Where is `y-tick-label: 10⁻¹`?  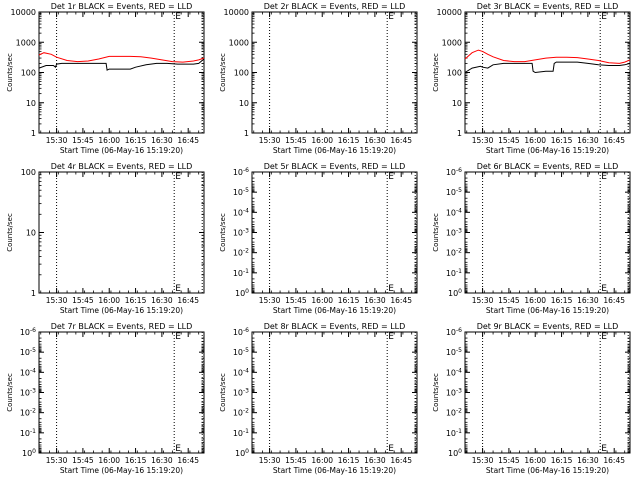 y-tick-label: 10⁻¹ is located at coordinates (28, 433).